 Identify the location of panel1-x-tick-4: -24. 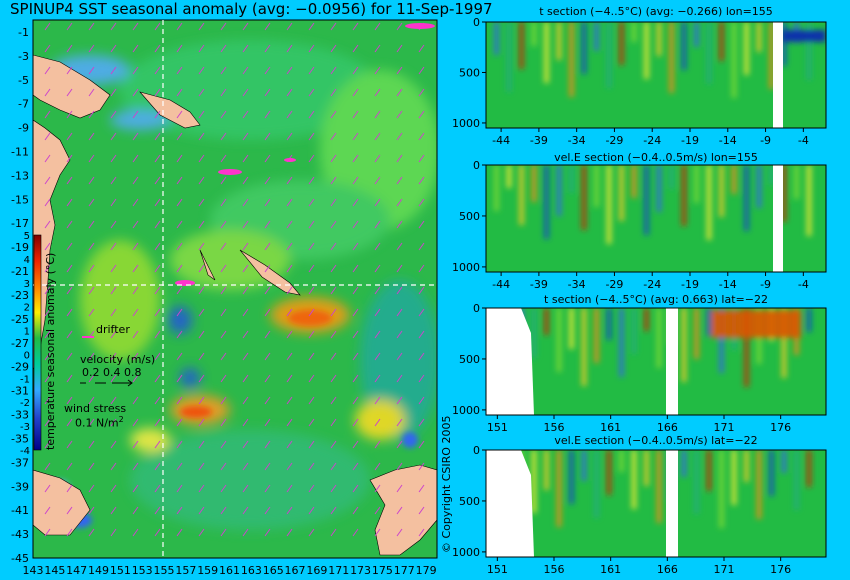
(652, 140).